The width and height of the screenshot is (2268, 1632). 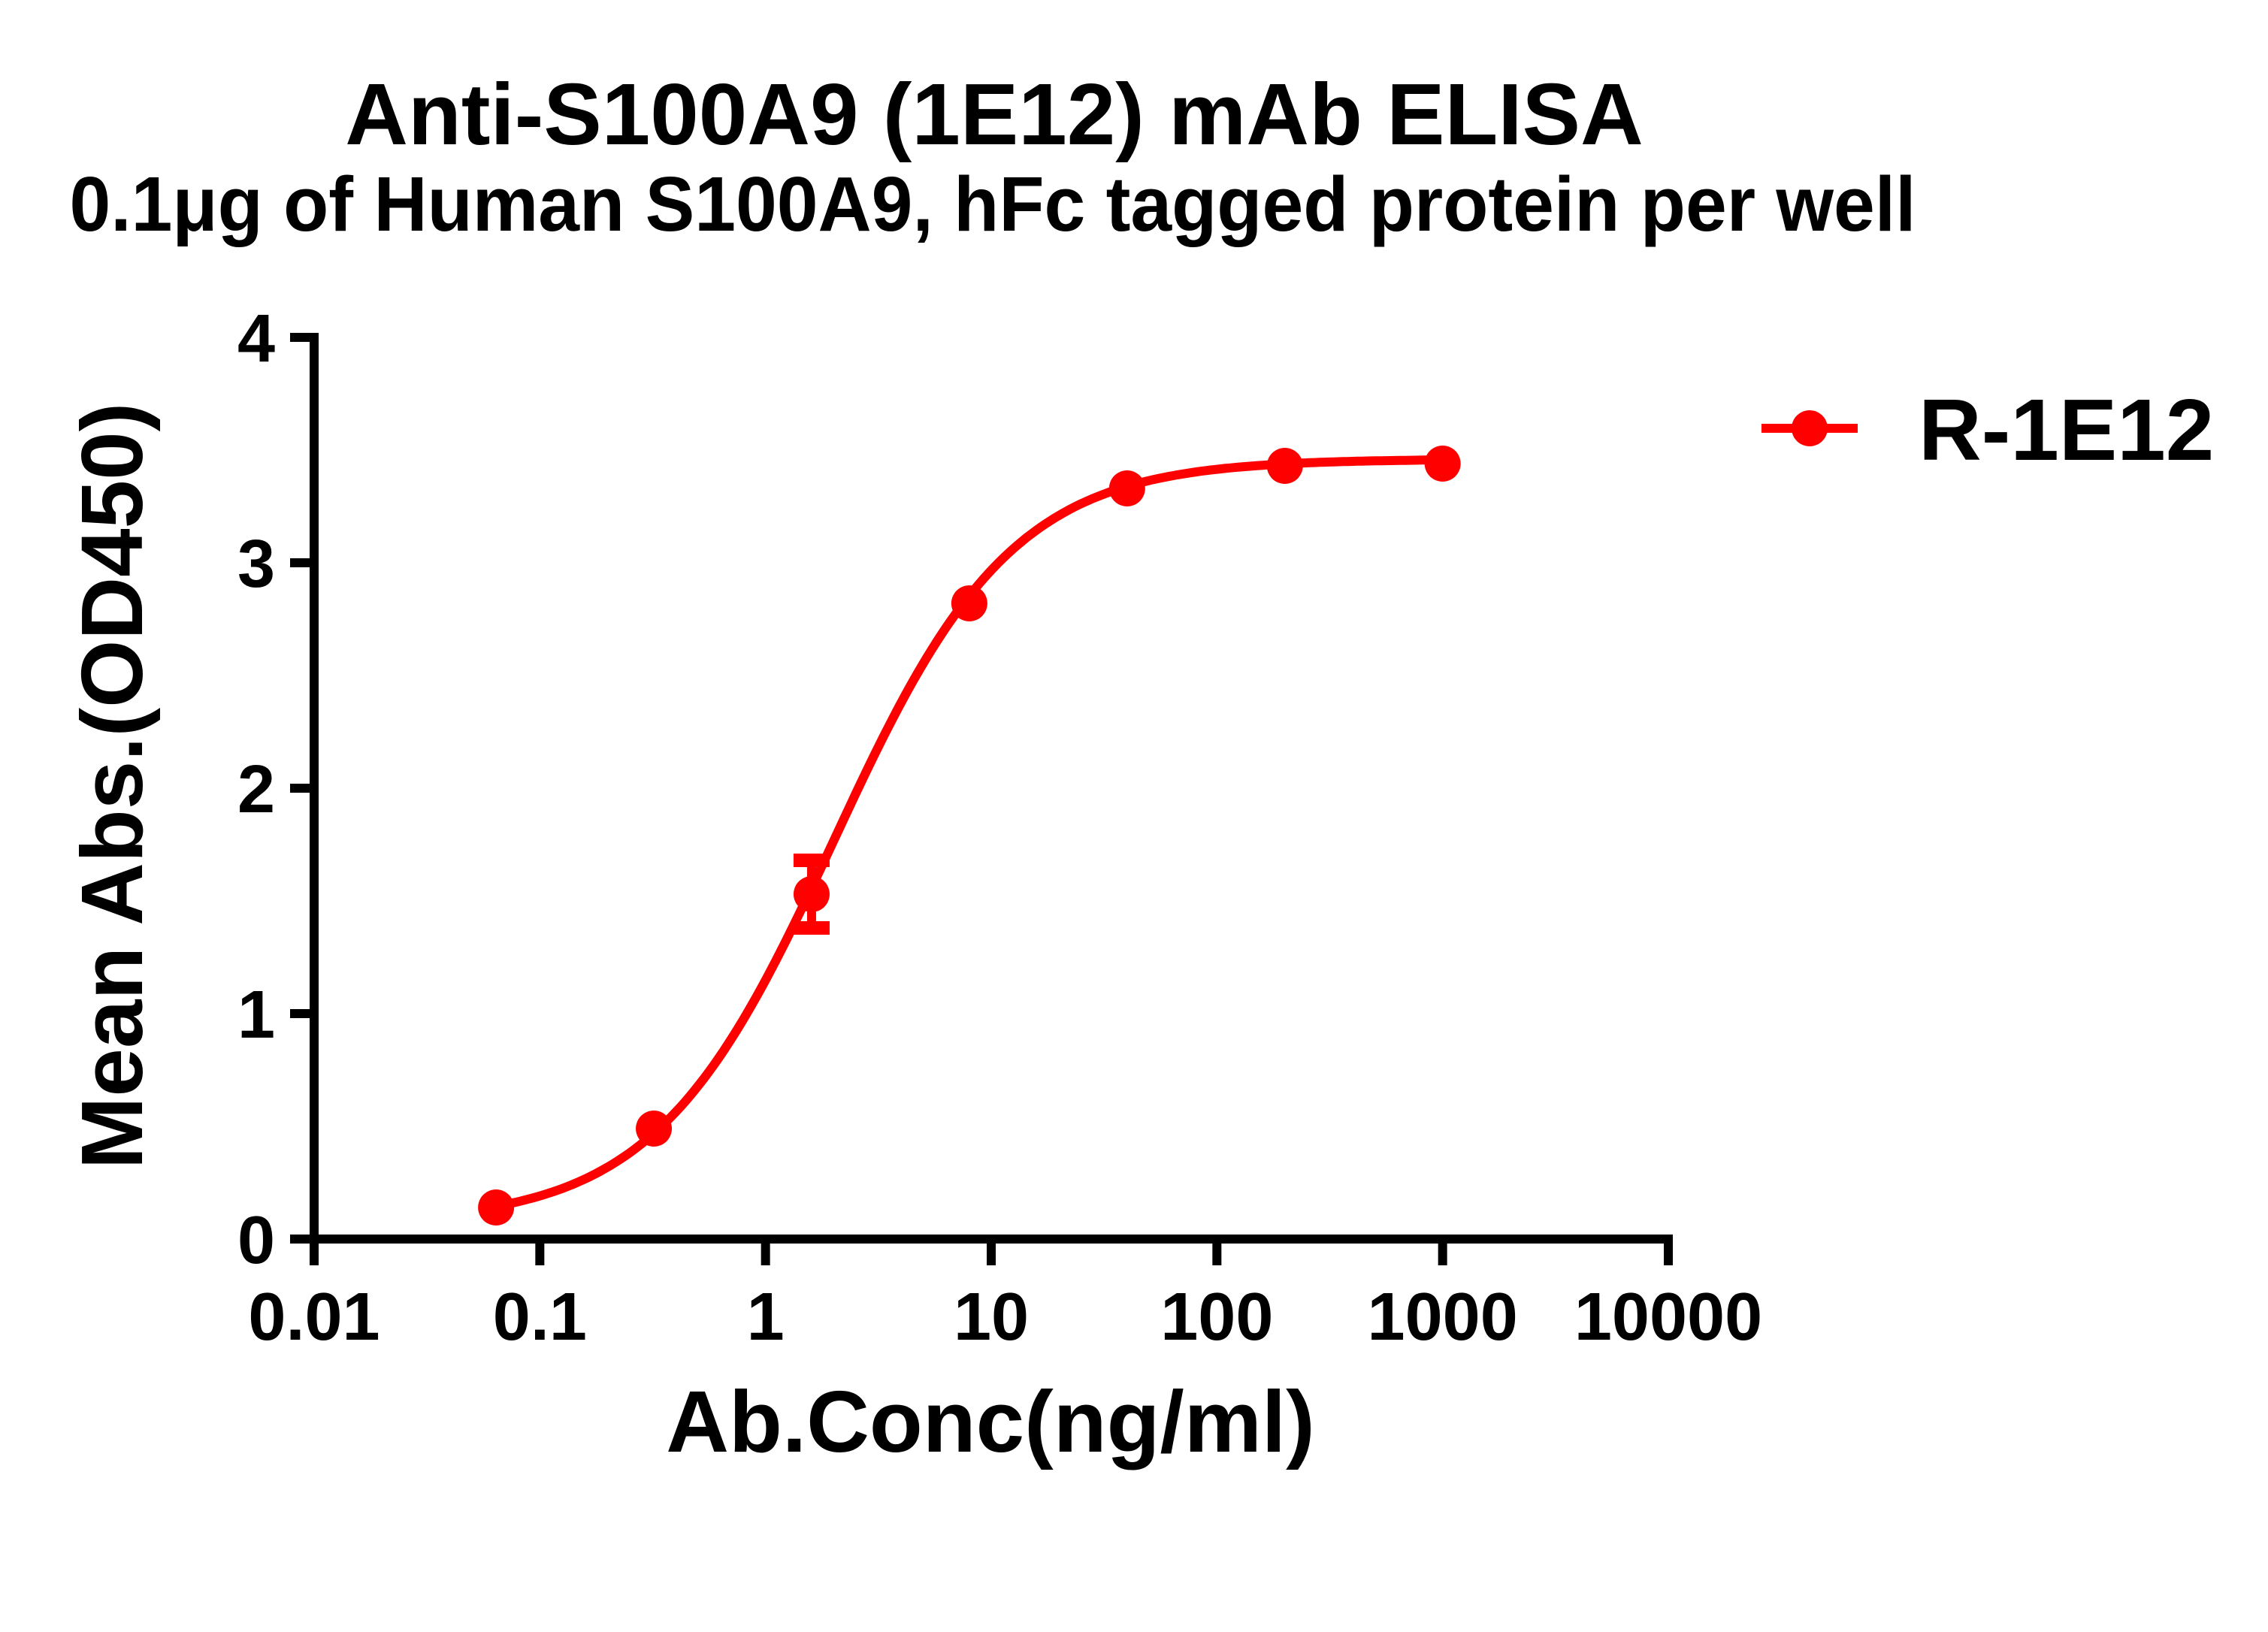 I want to click on y-tick-label: 3, so click(x=256, y=564).